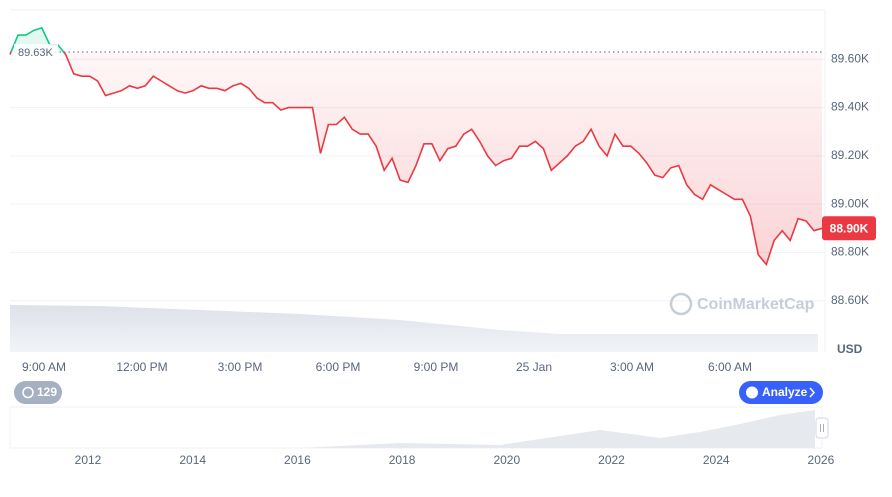 This screenshot has height=497, width=892. I want to click on y-tick-label: 88.80K, so click(850, 252).